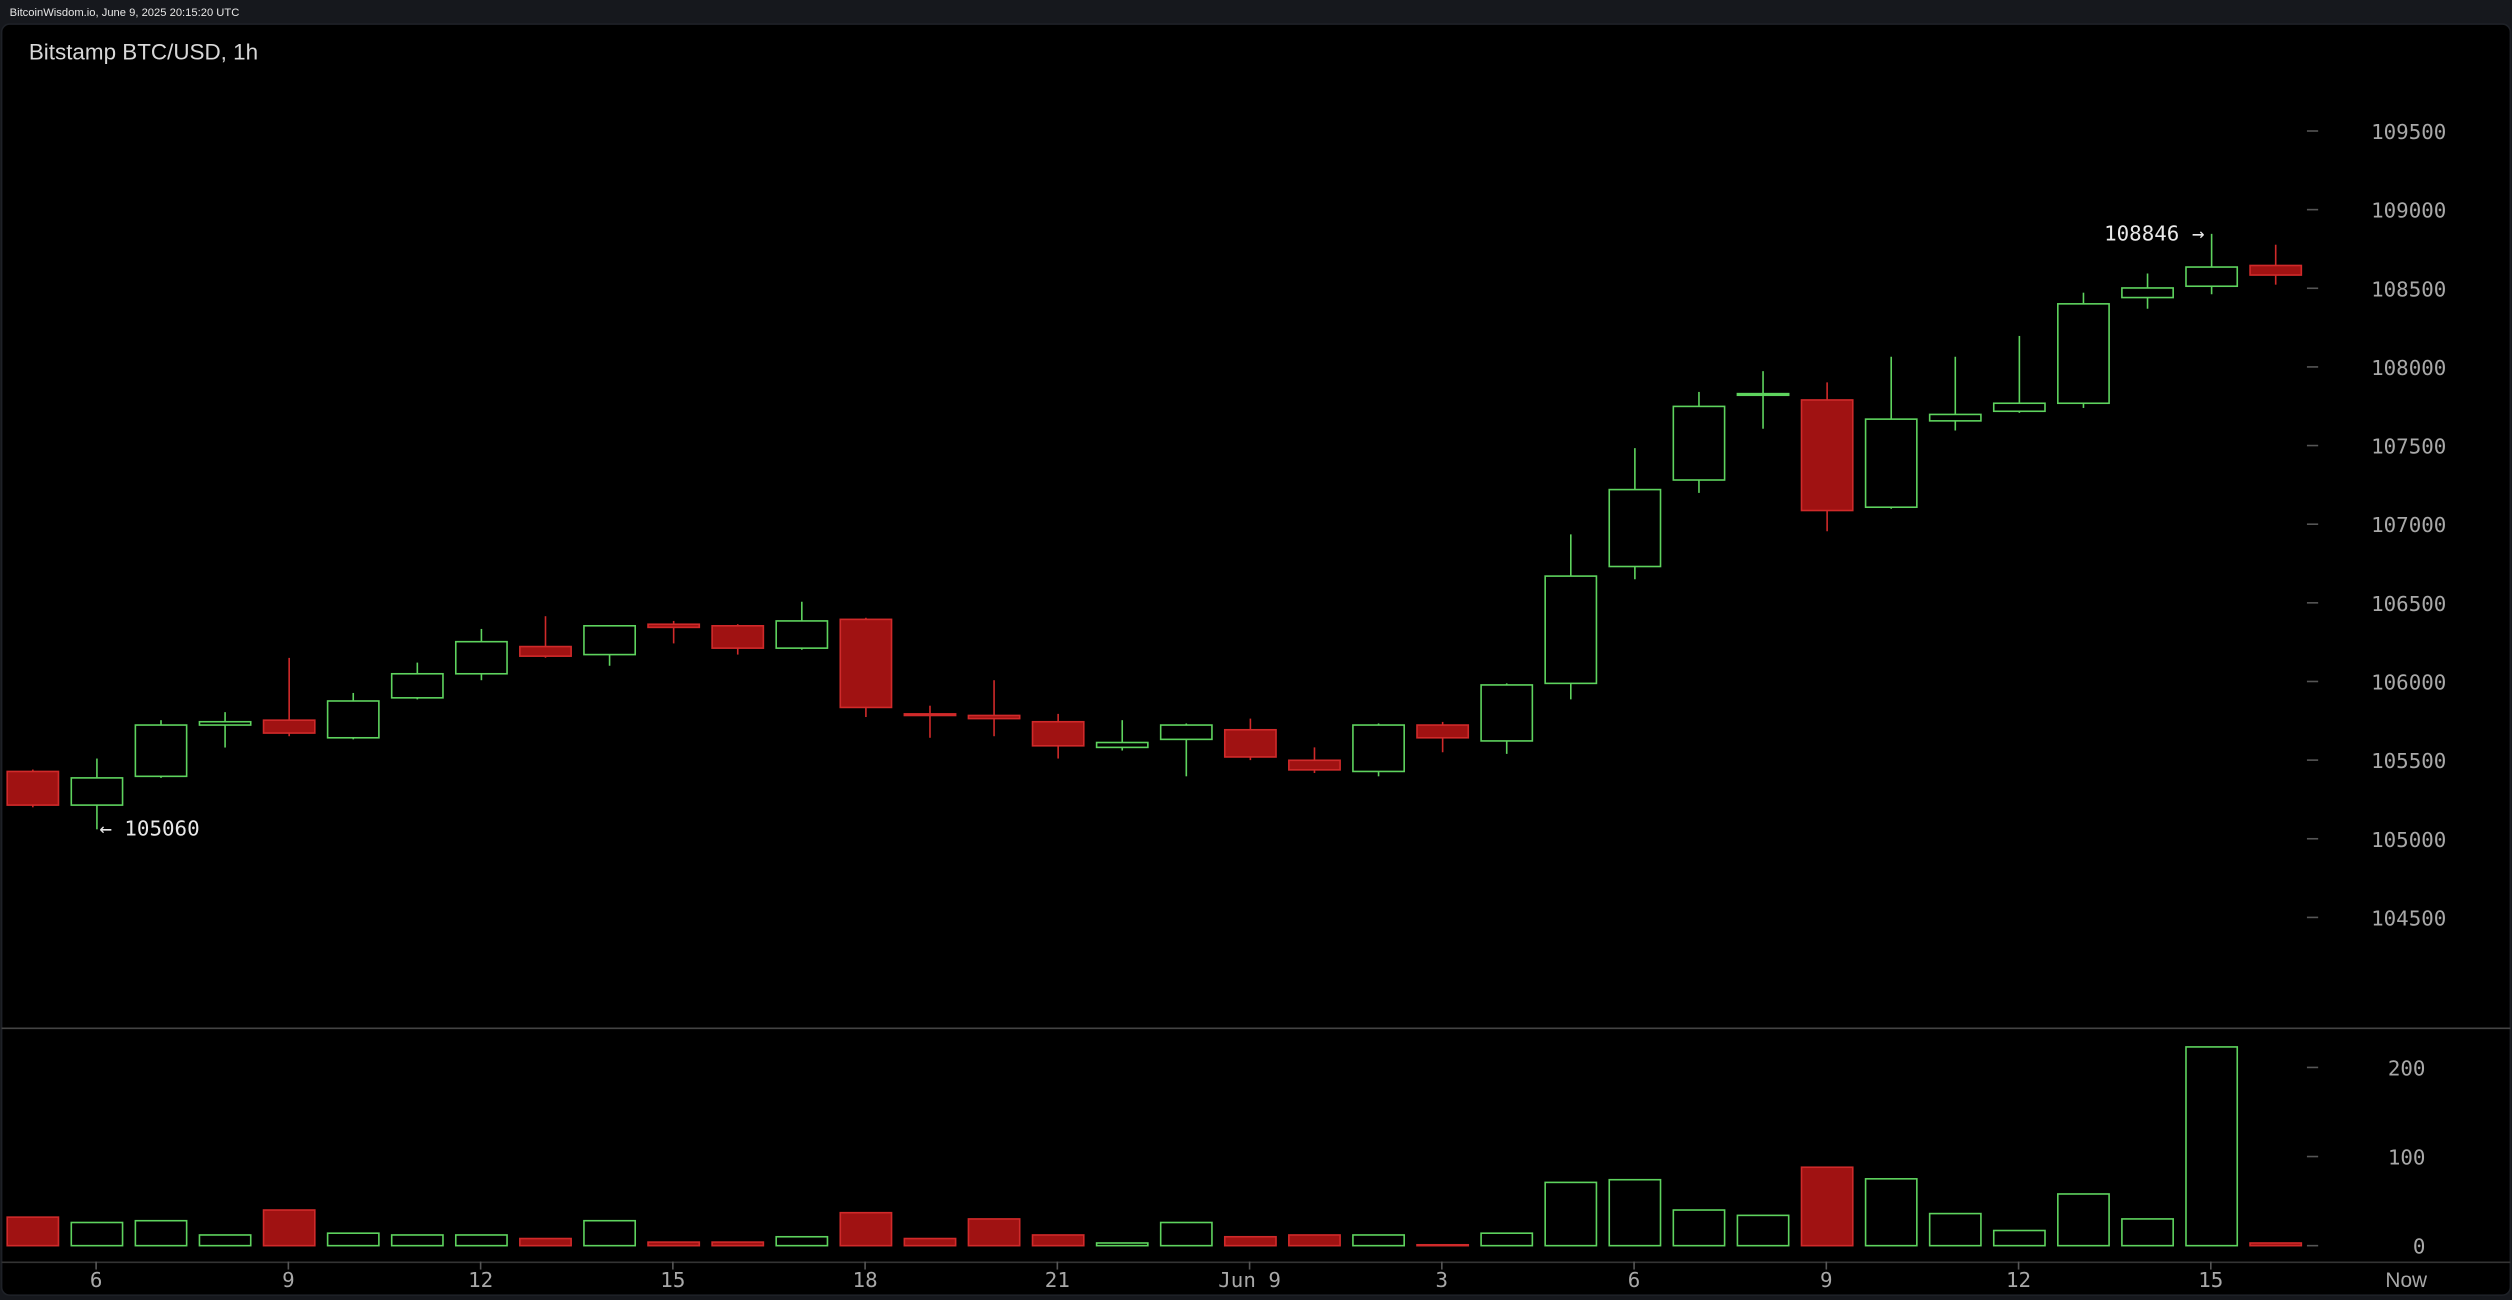 The width and height of the screenshot is (2512, 1300). What do you see at coordinates (2408, 211) in the screenshot?
I see `y-tick-label: 109000` at bounding box center [2408, 211].